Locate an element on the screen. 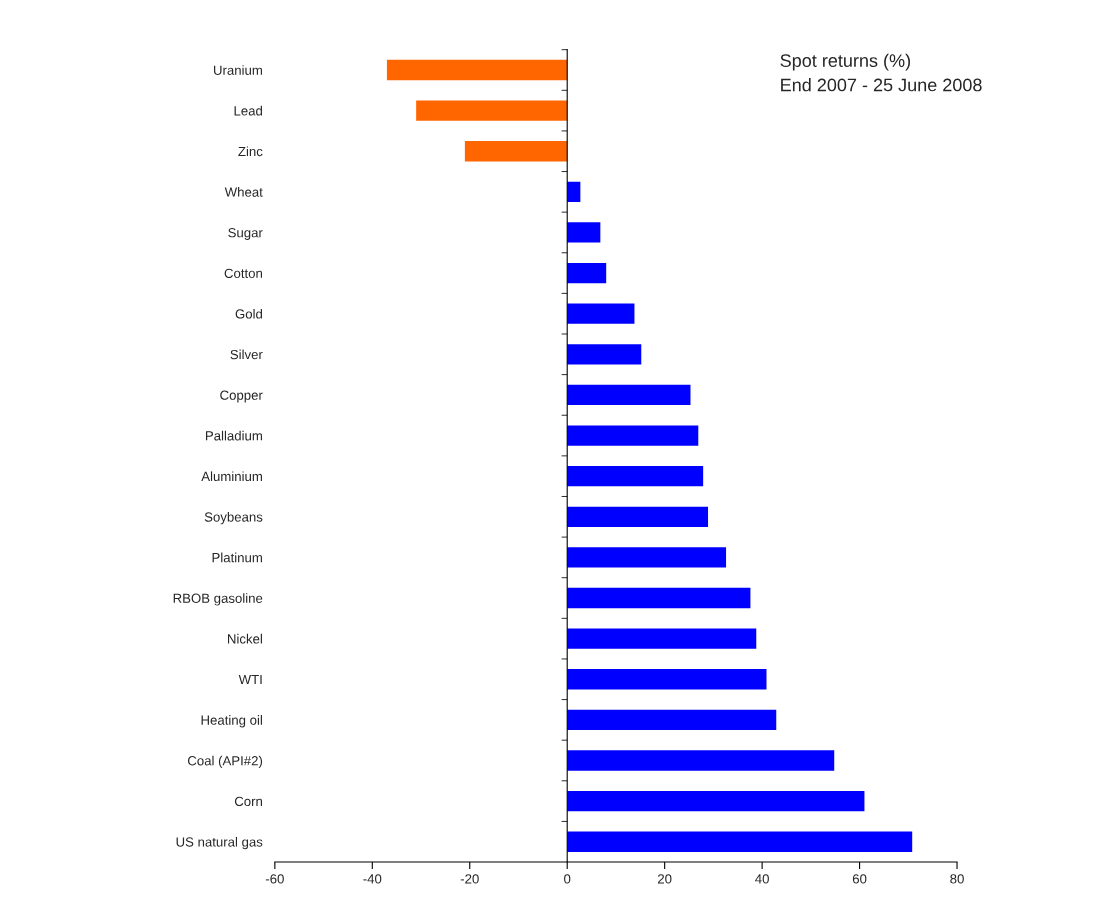 This screenshot has width=1095, height=920. x-tick-label: 20 is located at coordinates (664, 879).